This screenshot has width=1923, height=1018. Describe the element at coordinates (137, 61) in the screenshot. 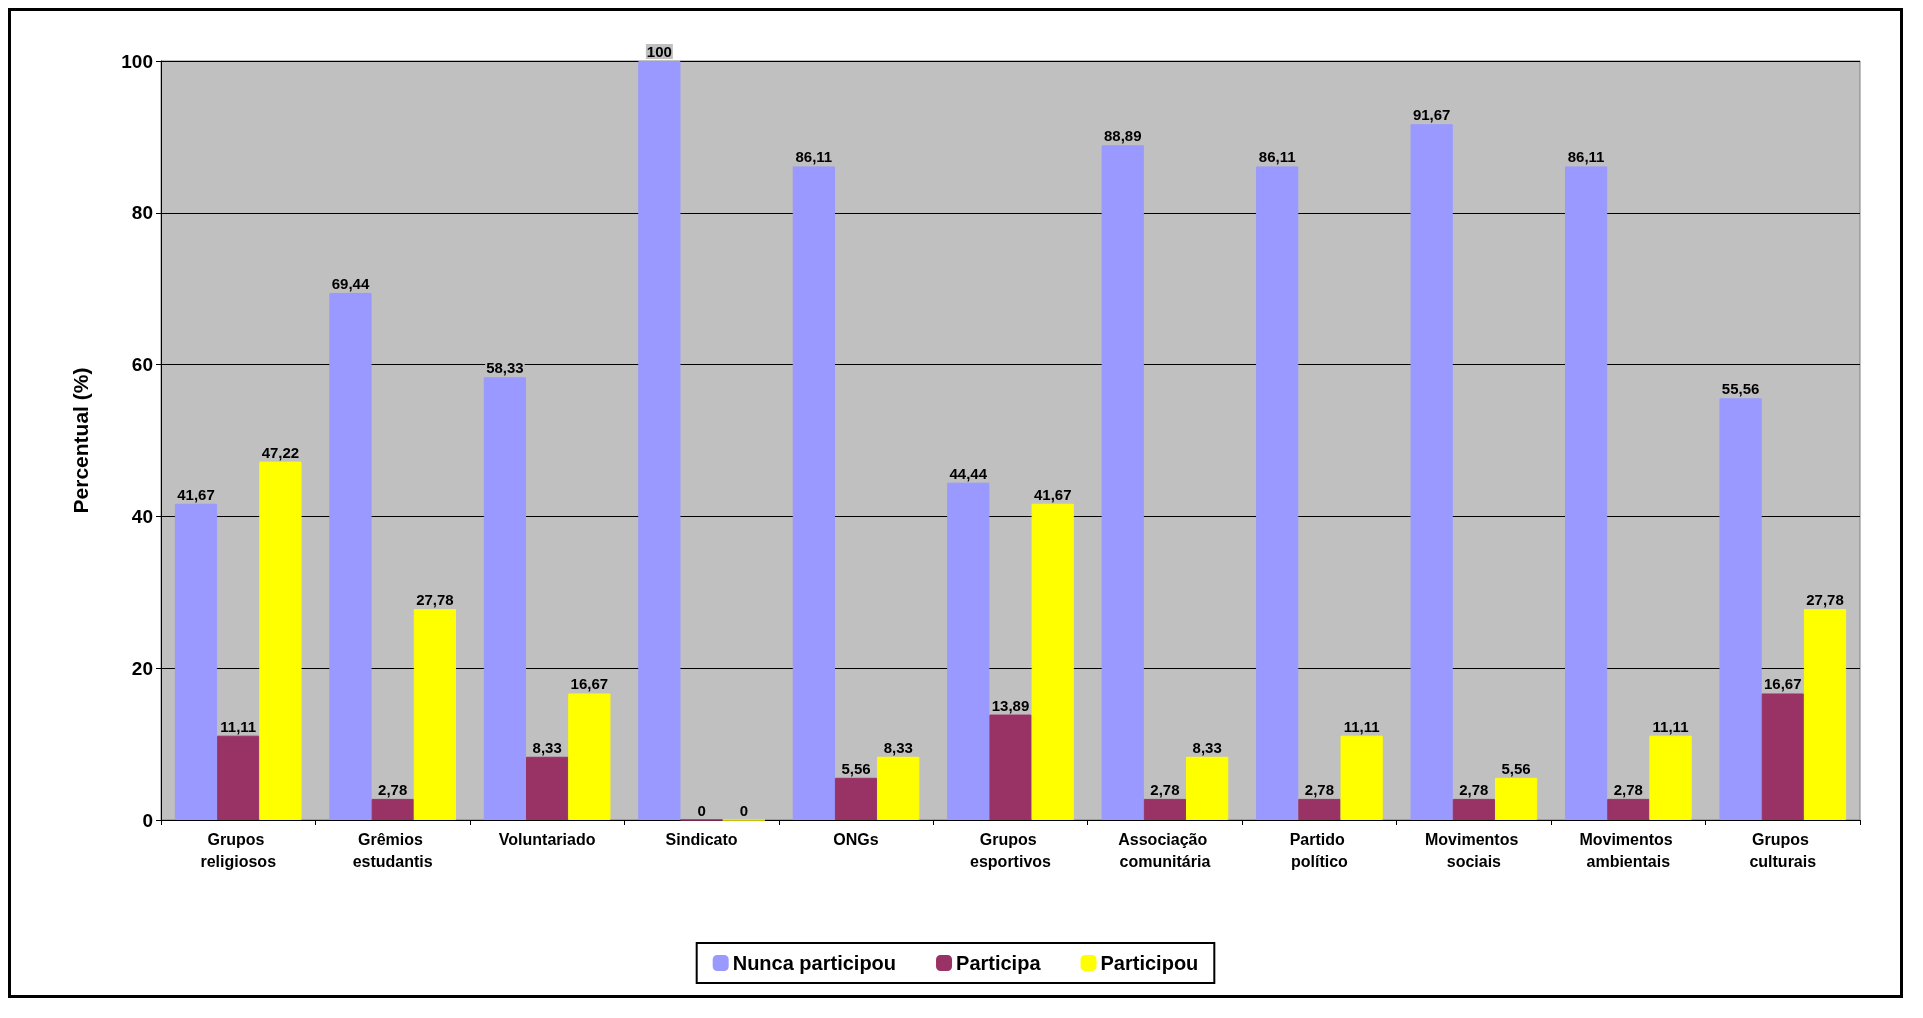

I see `y-tick-label: 100` at that location.